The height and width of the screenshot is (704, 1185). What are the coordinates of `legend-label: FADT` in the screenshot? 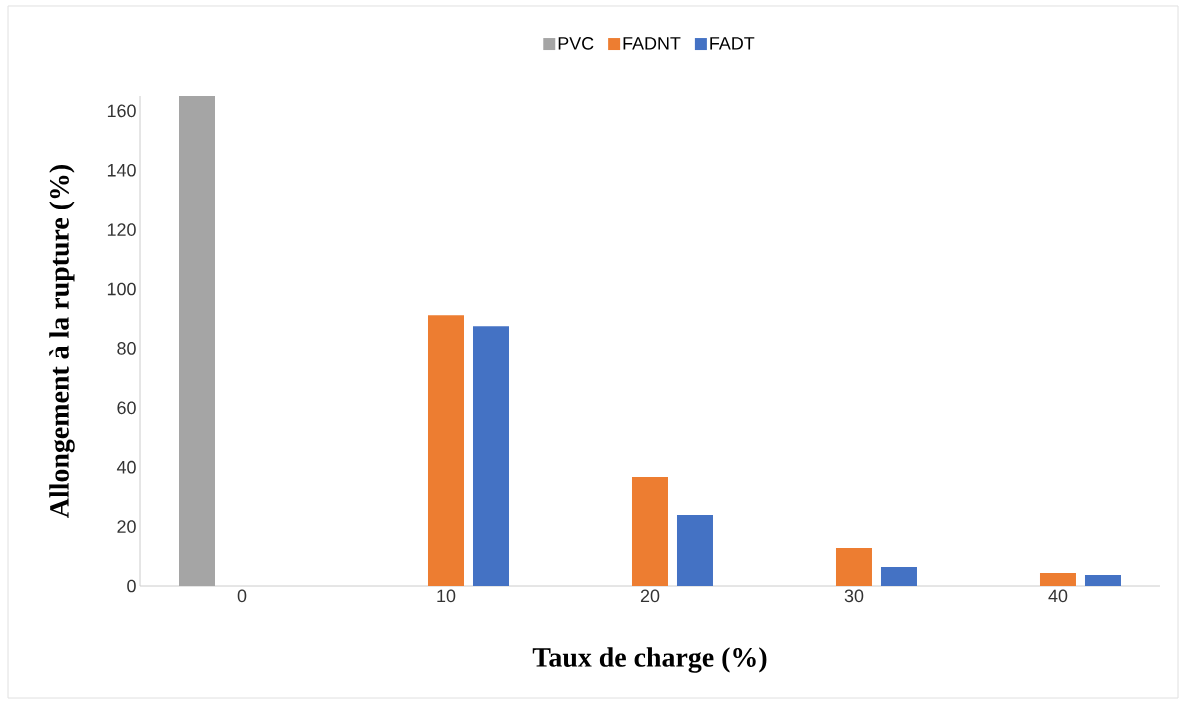 It's located at (732, 43).